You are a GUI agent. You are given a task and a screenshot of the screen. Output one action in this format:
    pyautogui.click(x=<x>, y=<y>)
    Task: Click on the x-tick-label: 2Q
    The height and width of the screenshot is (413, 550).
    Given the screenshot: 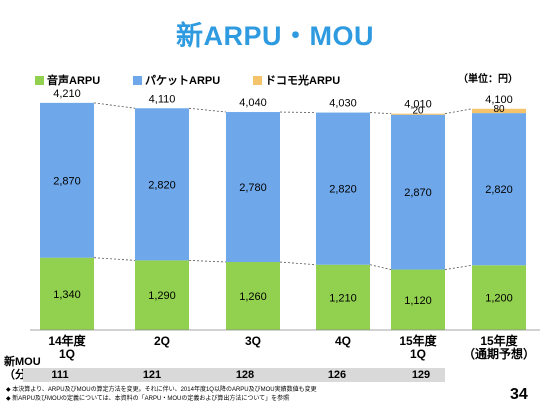 What is the action you would take?
    pyautogui.click(x=162, y=341)
    